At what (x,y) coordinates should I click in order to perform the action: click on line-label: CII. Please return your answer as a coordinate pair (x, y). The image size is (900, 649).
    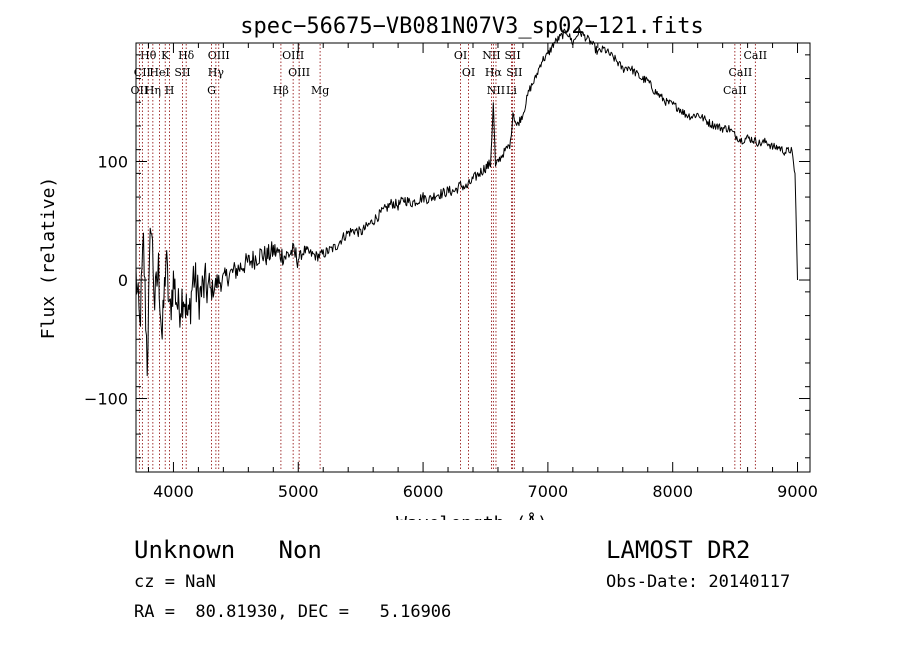
    Looking at the image, I should click on (142, 72).